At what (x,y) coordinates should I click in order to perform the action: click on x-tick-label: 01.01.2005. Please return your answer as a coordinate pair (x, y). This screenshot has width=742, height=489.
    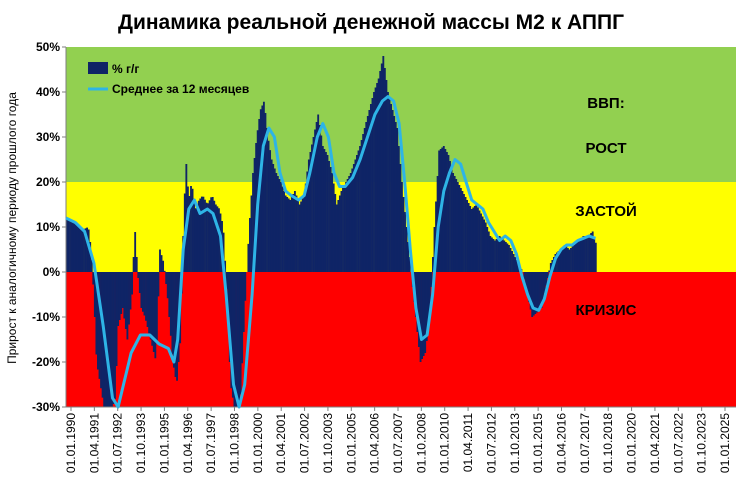
    Looking at the image, I should click on (351, 443).